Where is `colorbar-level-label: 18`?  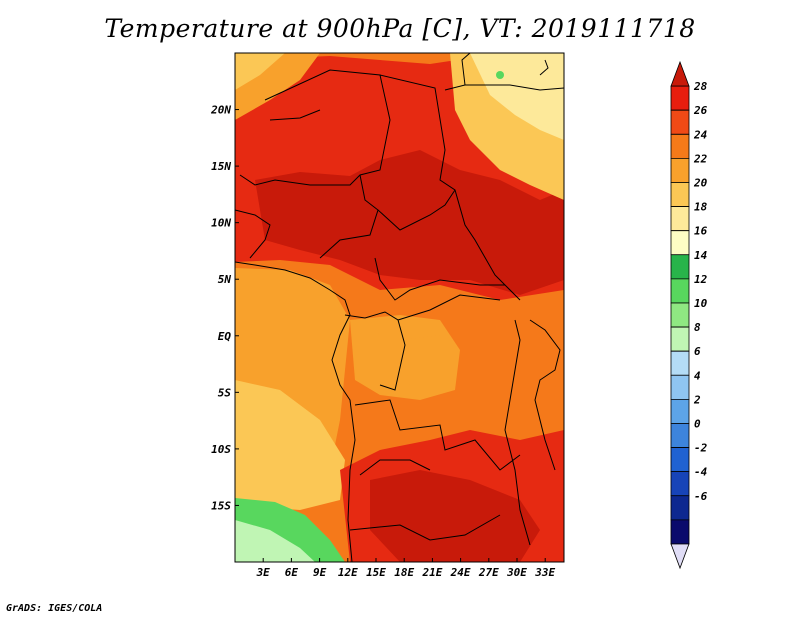
colorbar-level-label: 18 is located at coordinates (701, 207).